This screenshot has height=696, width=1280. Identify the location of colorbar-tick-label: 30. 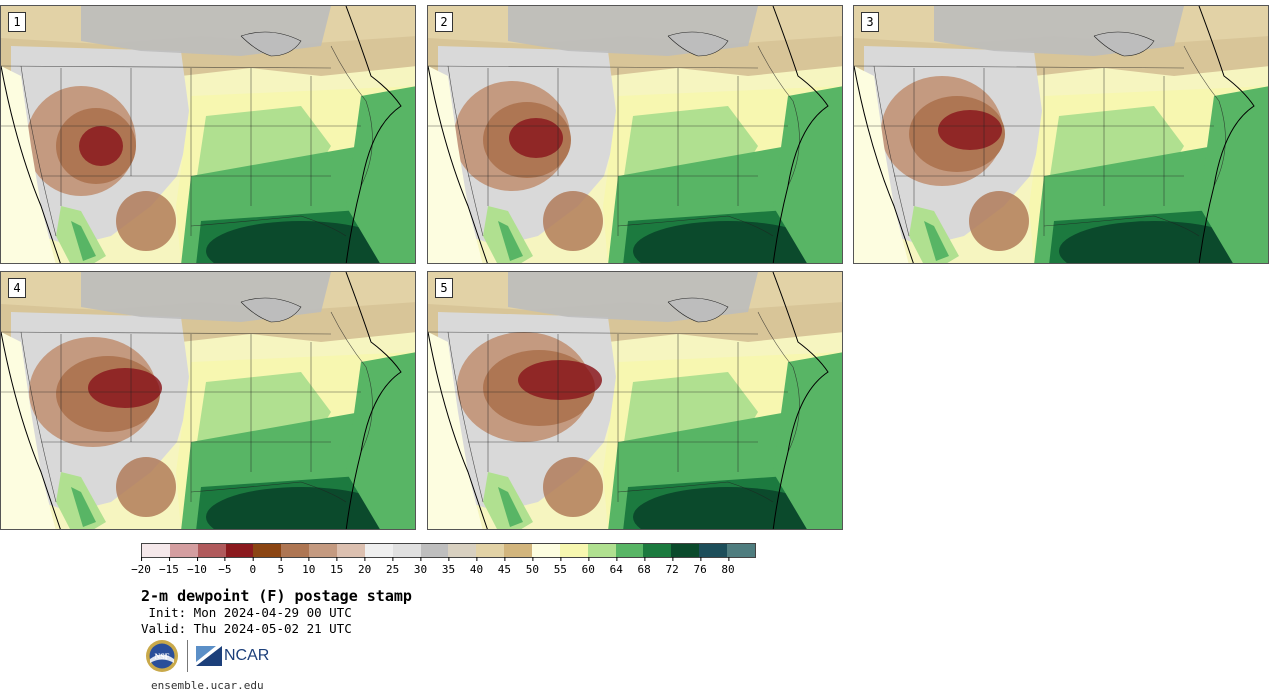
(420, 566).